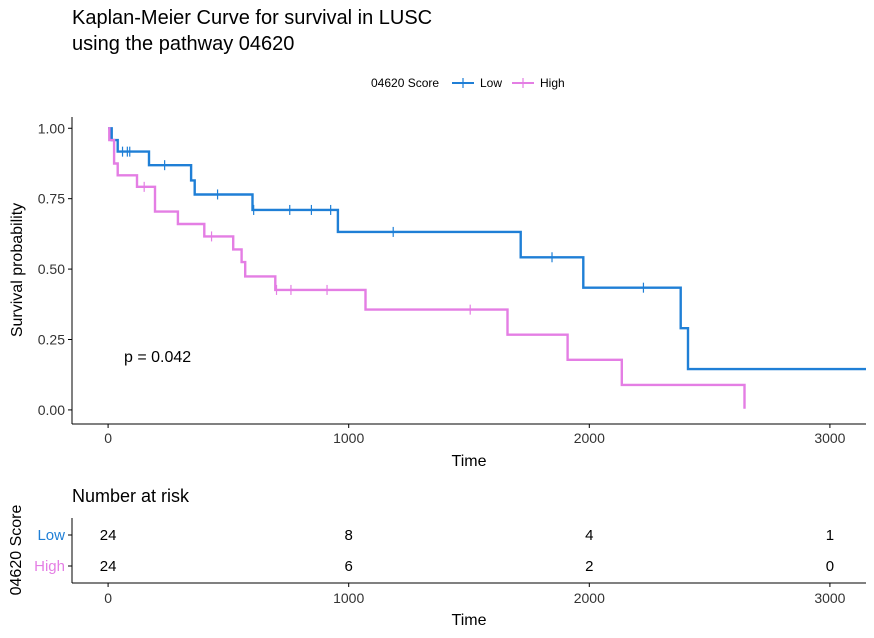 This screenshot has width=874, height=638. What do you see at coordinates (51, 410) in the screenshot?
I see `y-tick-label: 0.00` at bounding box center [51, 410].